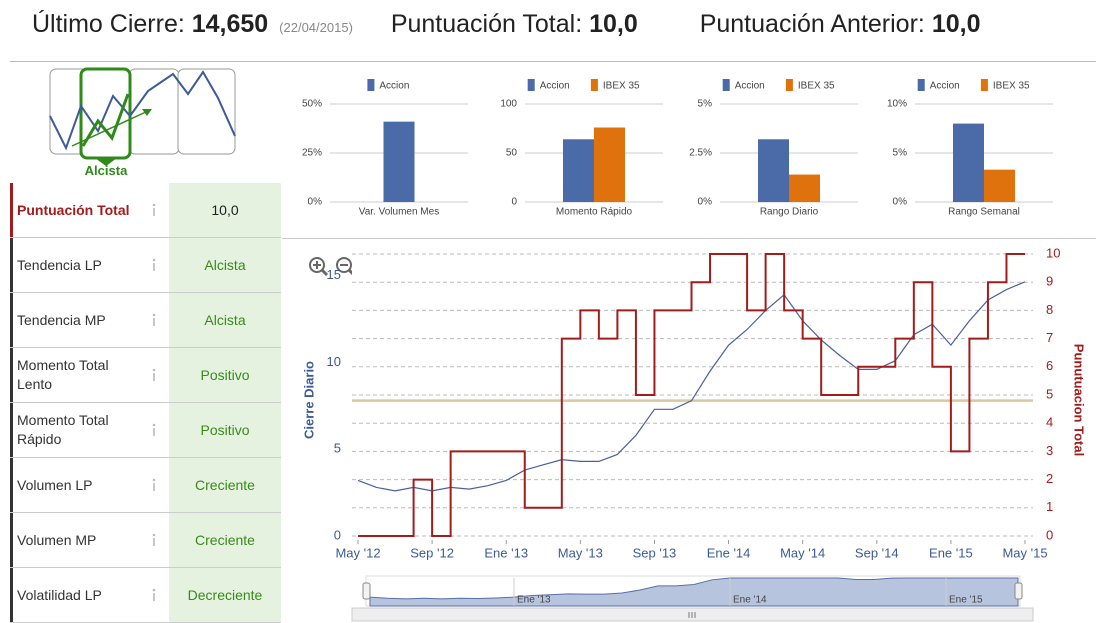  Describe the element at coordinates (956, 24) in the screenshot. I see `value: 10,0` at that location.